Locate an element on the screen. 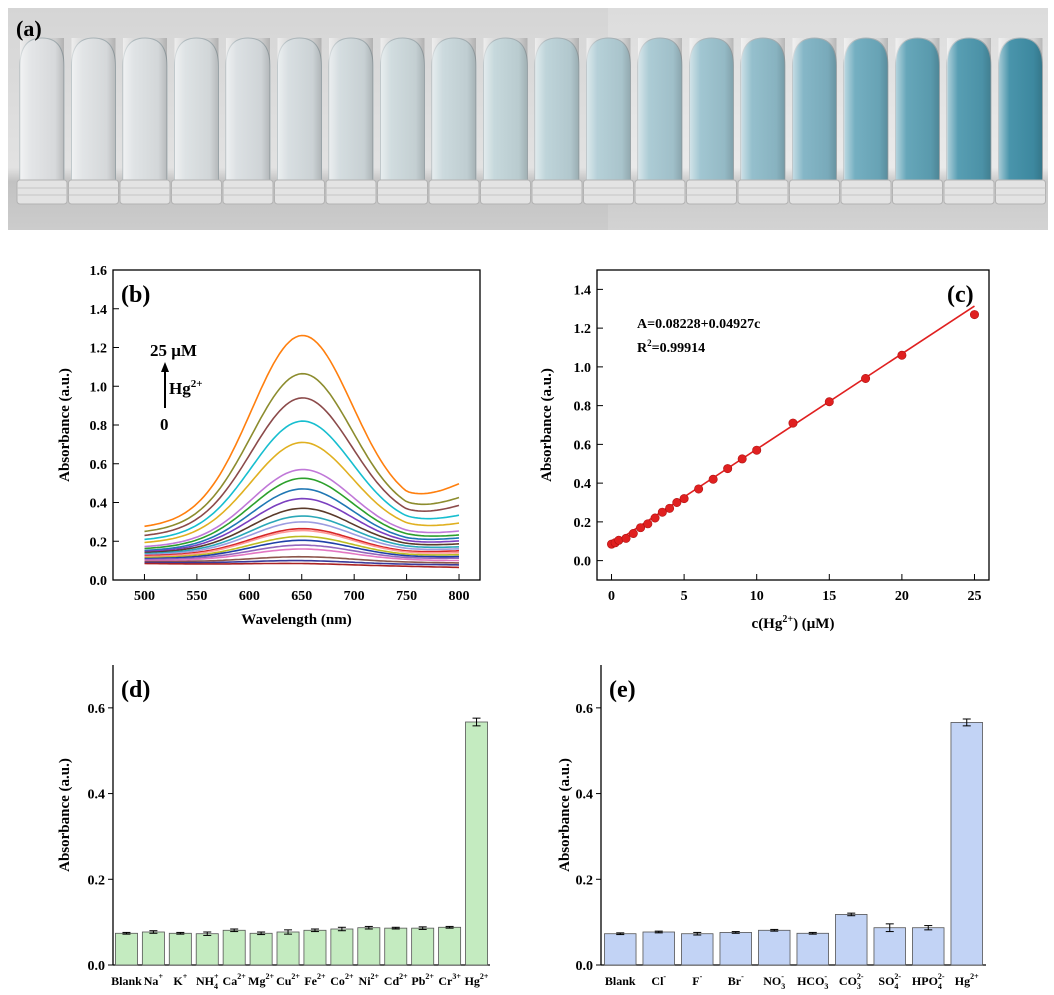 The image size is (1054, 995). category-sup: + is located at coordinates (185, 976).